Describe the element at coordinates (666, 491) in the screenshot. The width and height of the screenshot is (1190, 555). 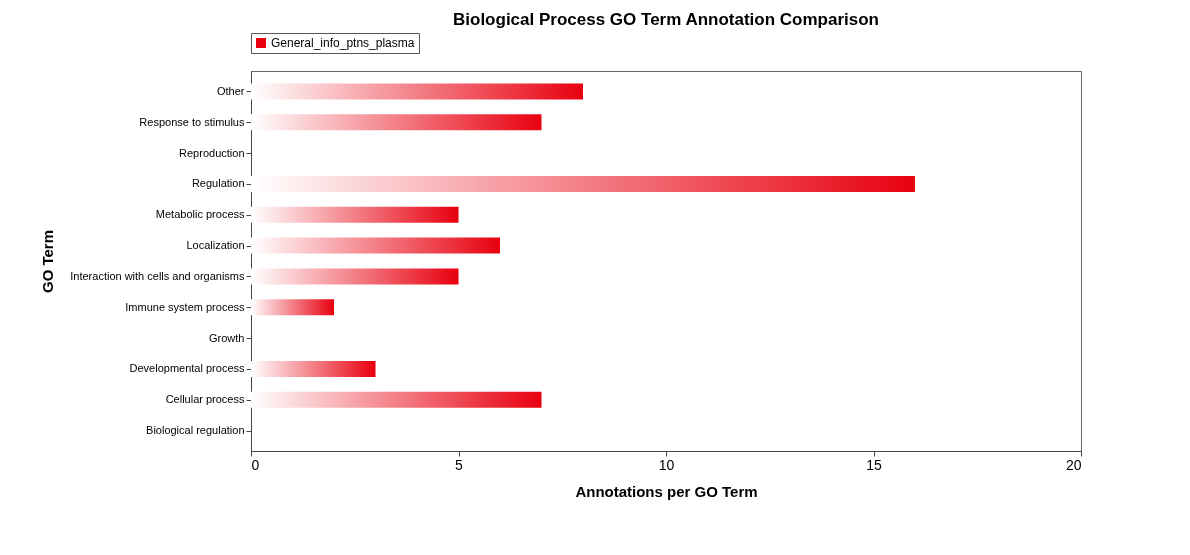
I see `x-axis-title: Annotations per GO Term` at that location.